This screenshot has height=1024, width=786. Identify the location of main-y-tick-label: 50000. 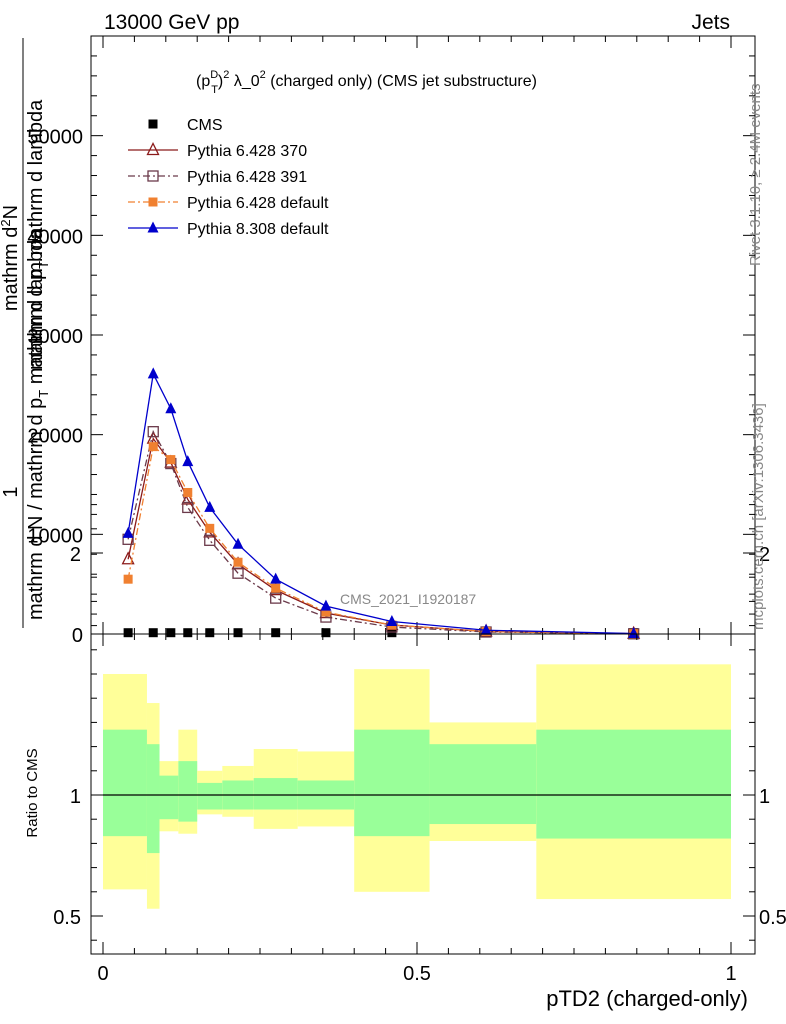
(55, 138).